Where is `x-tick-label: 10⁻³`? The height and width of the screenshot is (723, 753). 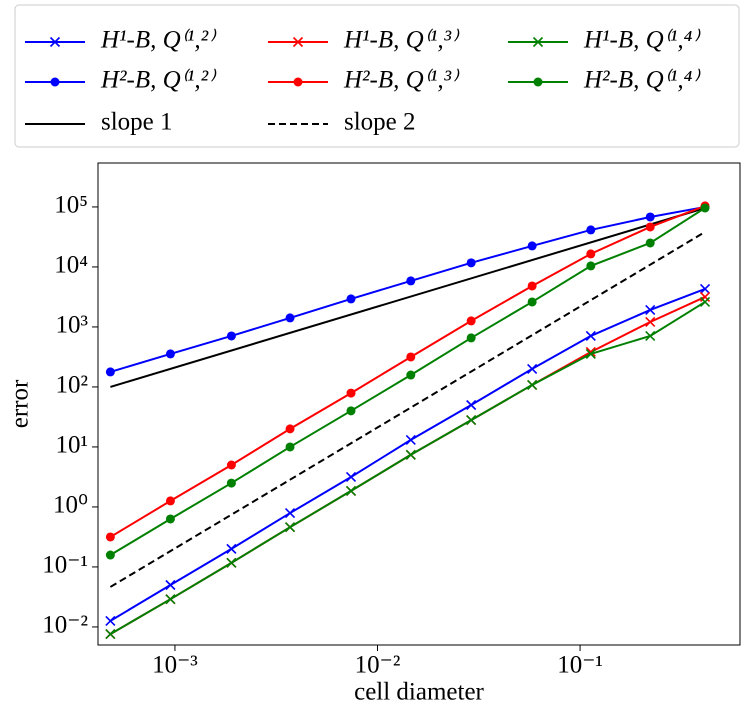
x-tick-label: 10⁻³ is located at coordinates (175, 665).